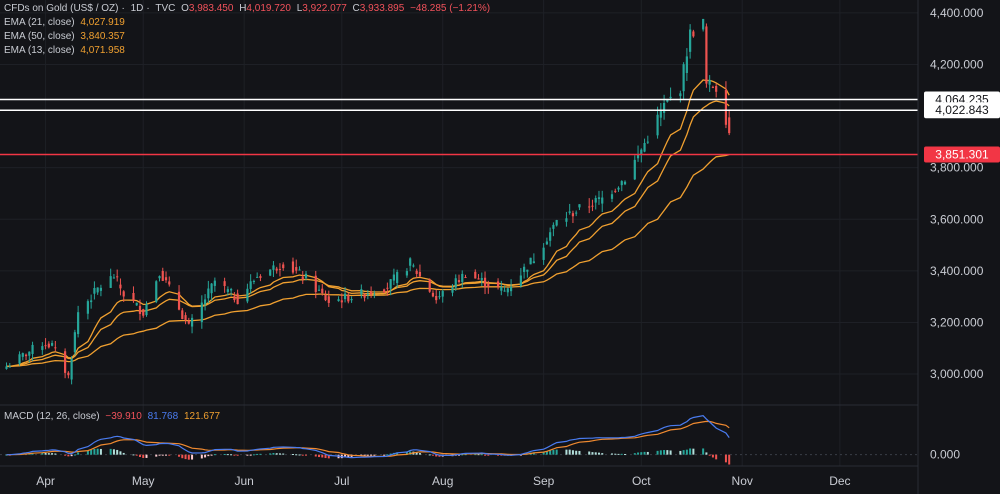 This screenshot has width=1000, height=494. Describe the element at coordinates (382, 8) in the screenshot. I see `close-value: 3,933.895` at that location.